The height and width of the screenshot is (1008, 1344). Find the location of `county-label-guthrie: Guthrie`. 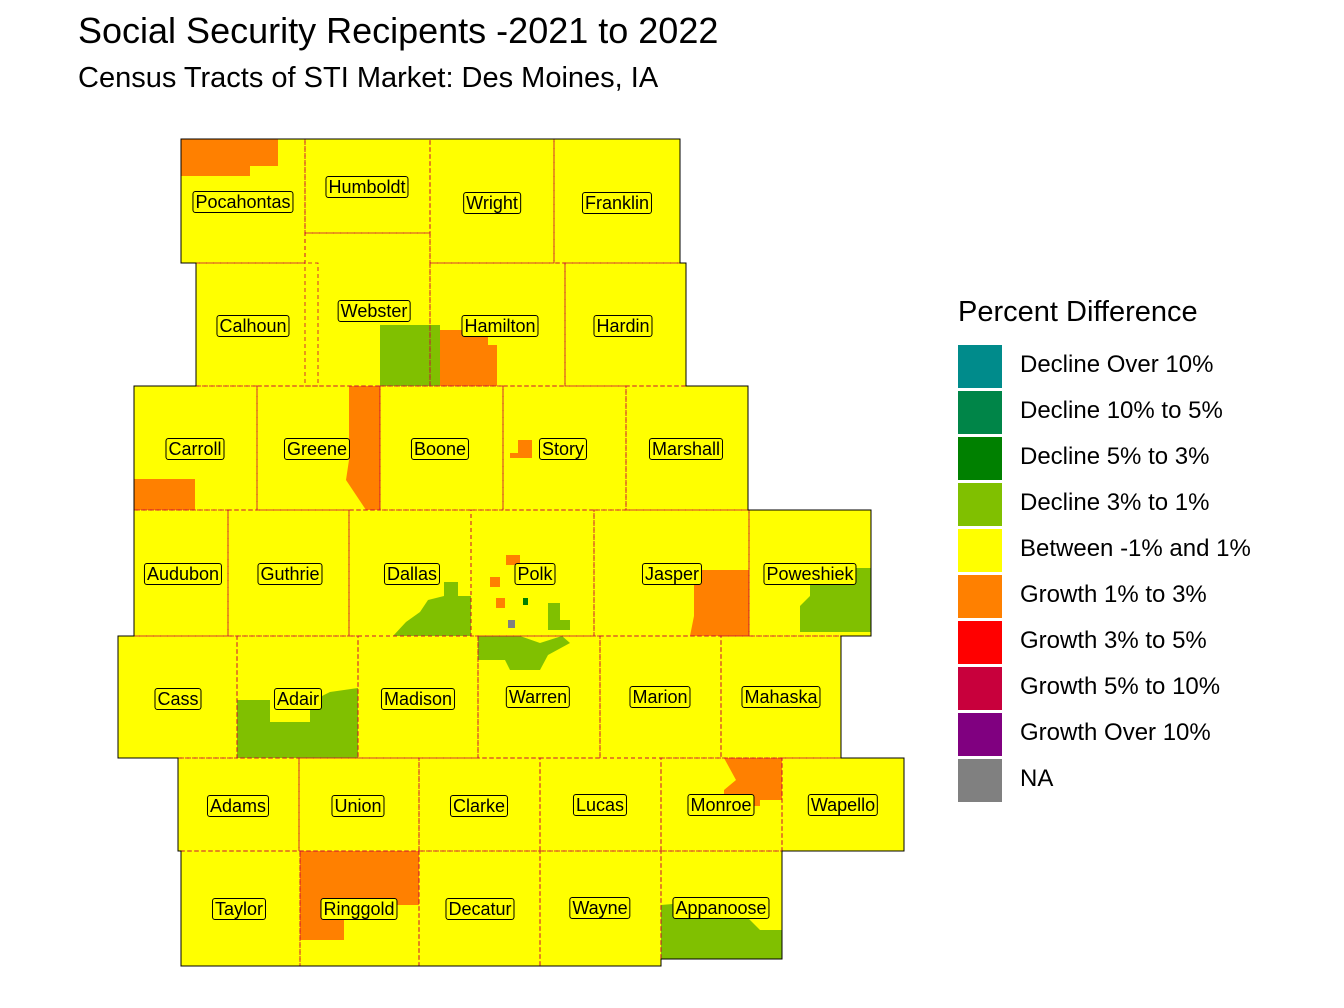

county-label-guthrie: Guthrie is located at coordinates (290, 574).